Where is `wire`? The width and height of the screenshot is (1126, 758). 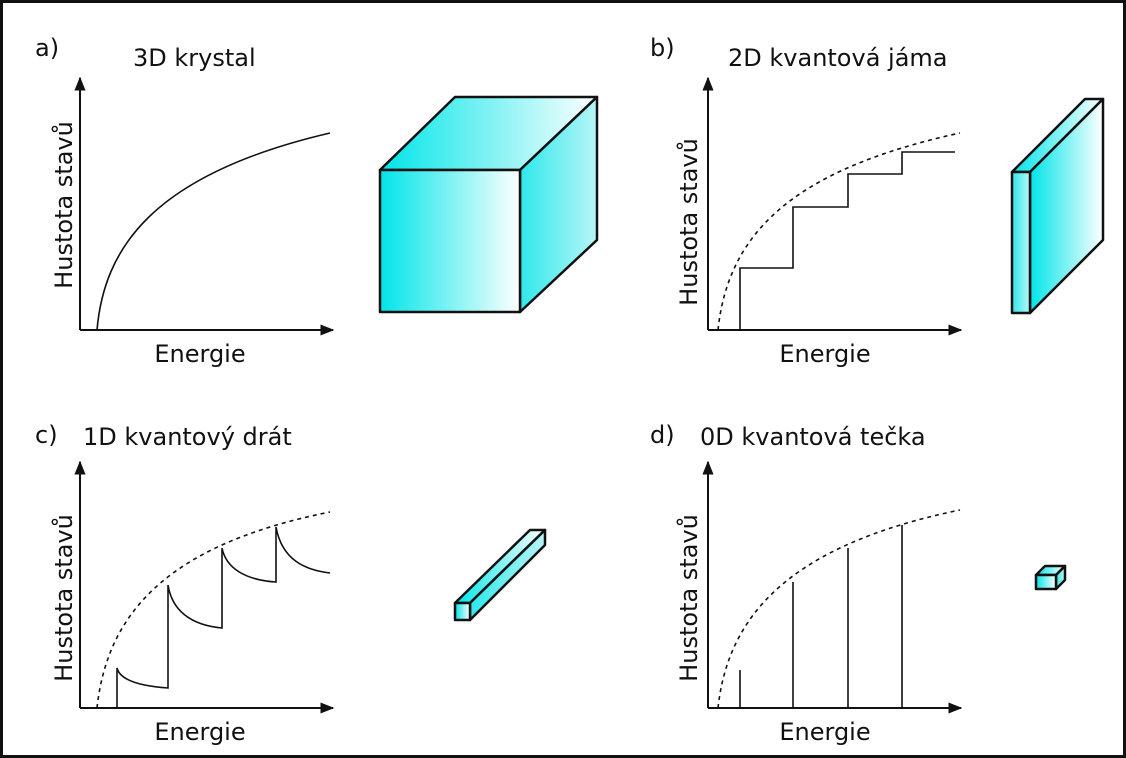 wire is located at coordinates (500, 575).